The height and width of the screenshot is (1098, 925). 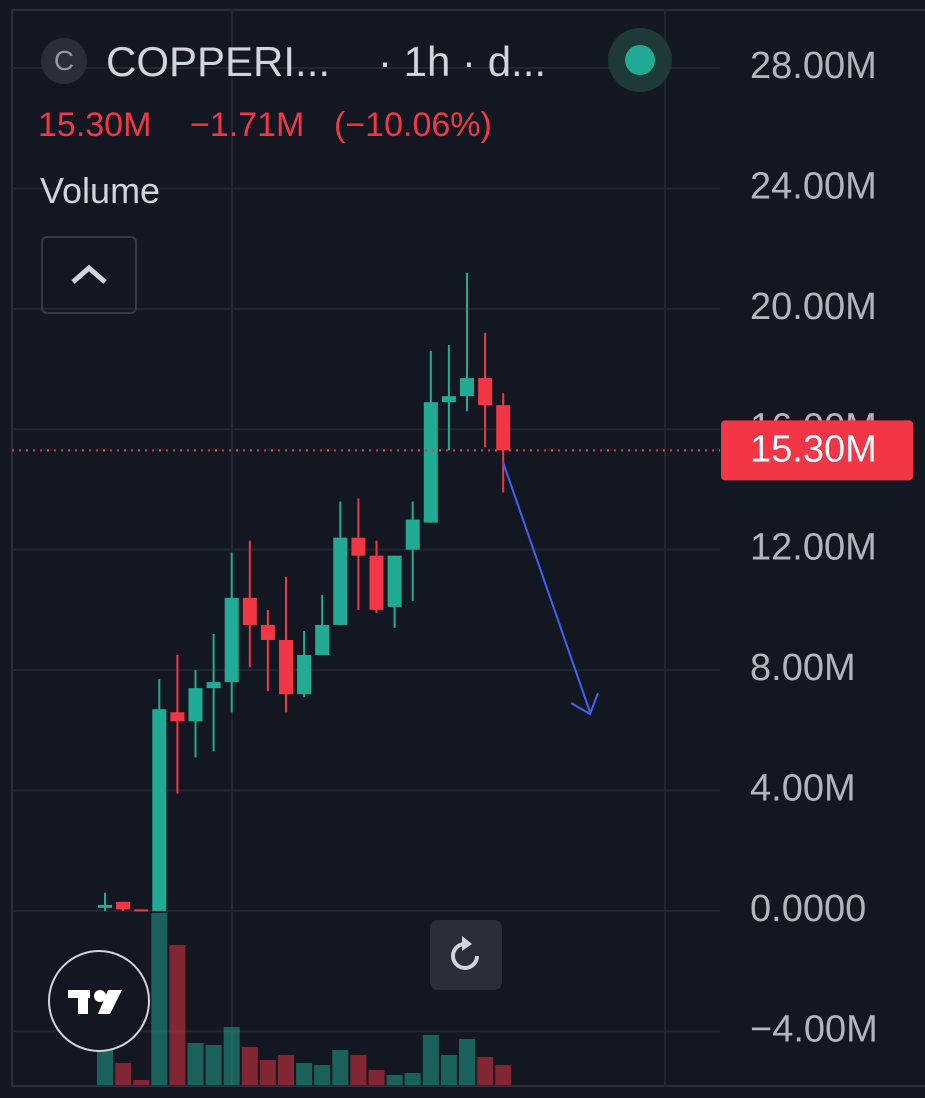 I want to click on last-price-tag, so click(x=817, y=450).